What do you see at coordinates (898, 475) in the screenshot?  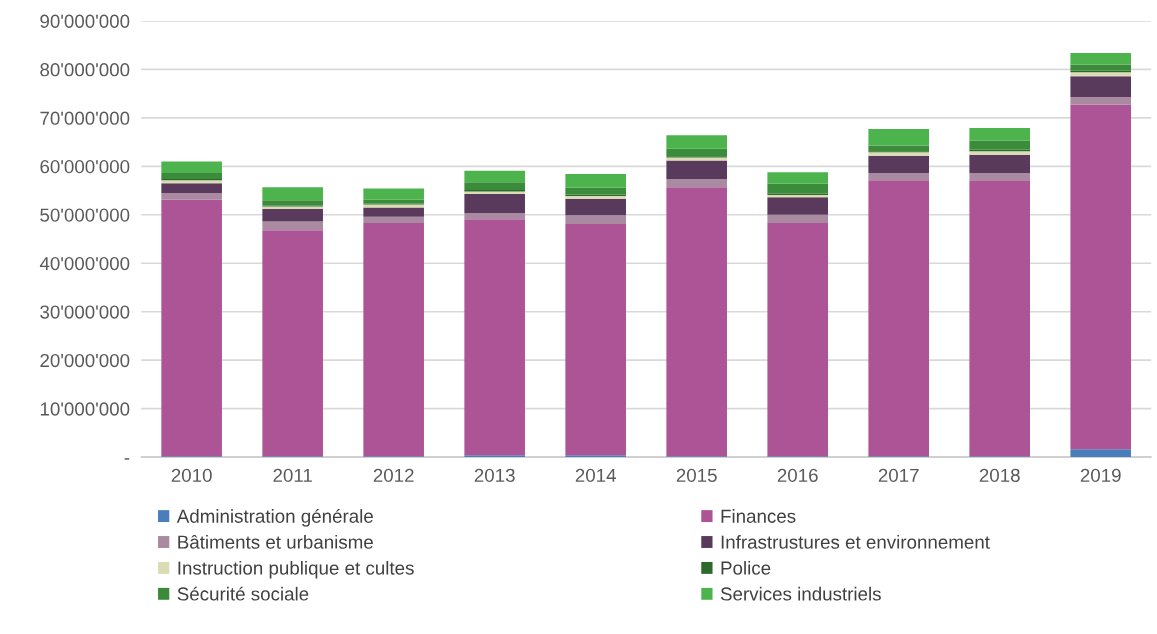 I see `x-tick-label: 2017` at bounding box center [898, 475].